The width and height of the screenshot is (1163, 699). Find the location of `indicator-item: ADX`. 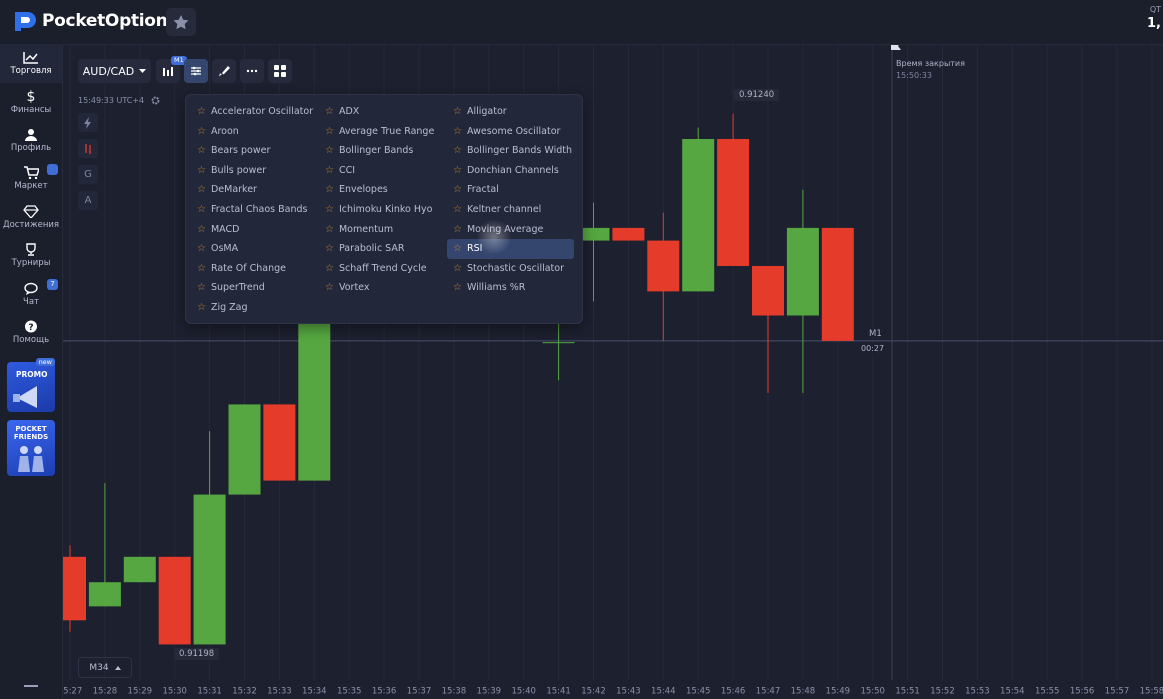

indicator-item: ADX is located at coordinates (379, 112).